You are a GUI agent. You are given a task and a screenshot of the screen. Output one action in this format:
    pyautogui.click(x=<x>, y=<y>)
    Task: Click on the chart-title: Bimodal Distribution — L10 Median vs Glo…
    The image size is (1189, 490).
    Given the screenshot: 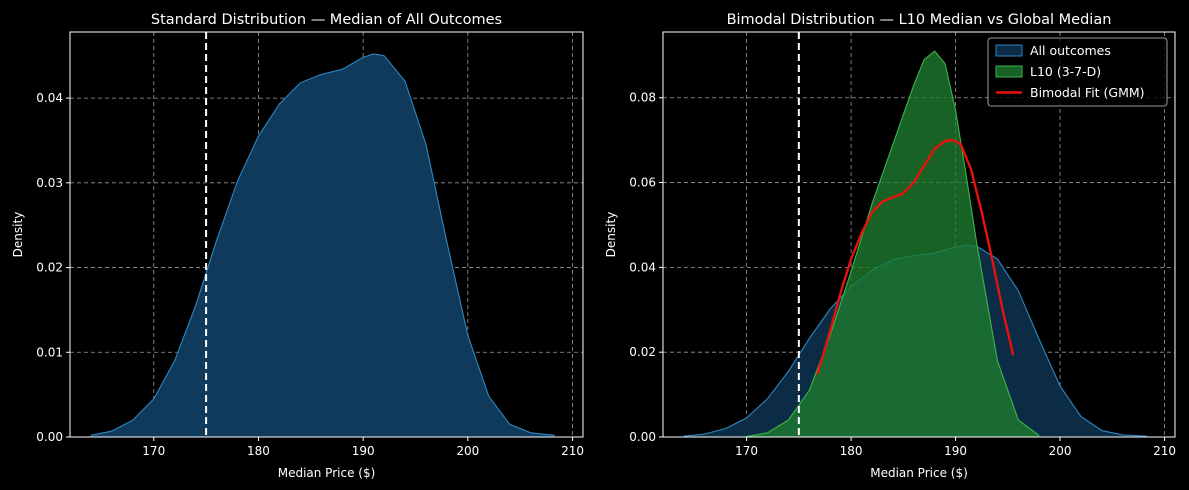 What is the action you would take?
    pyautogui.click(x=919, y=20)
    